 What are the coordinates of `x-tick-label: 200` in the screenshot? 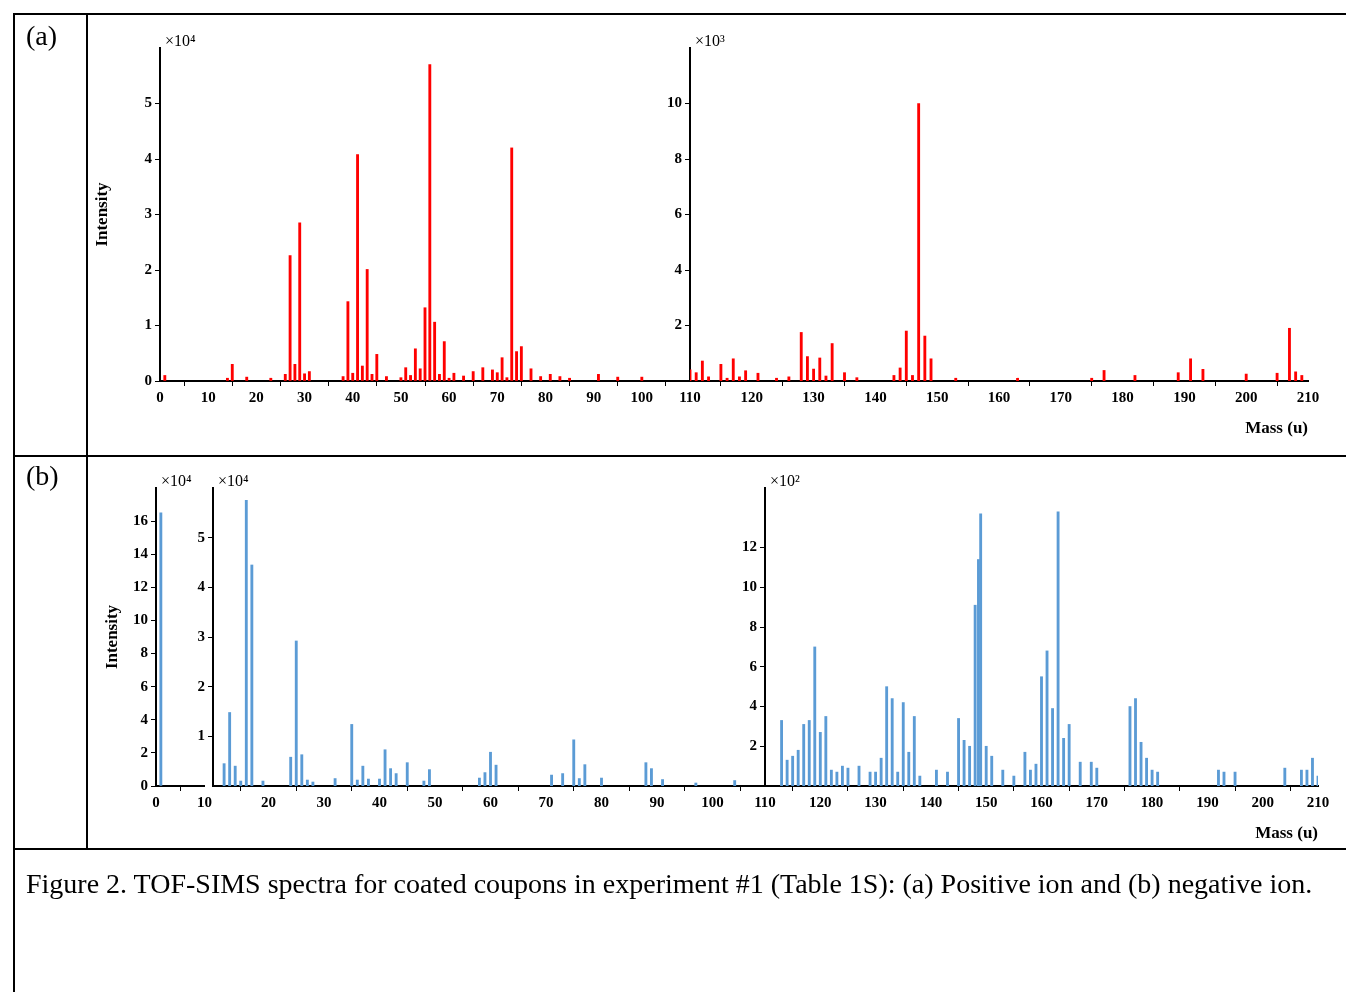 It's located at (1246, 396).